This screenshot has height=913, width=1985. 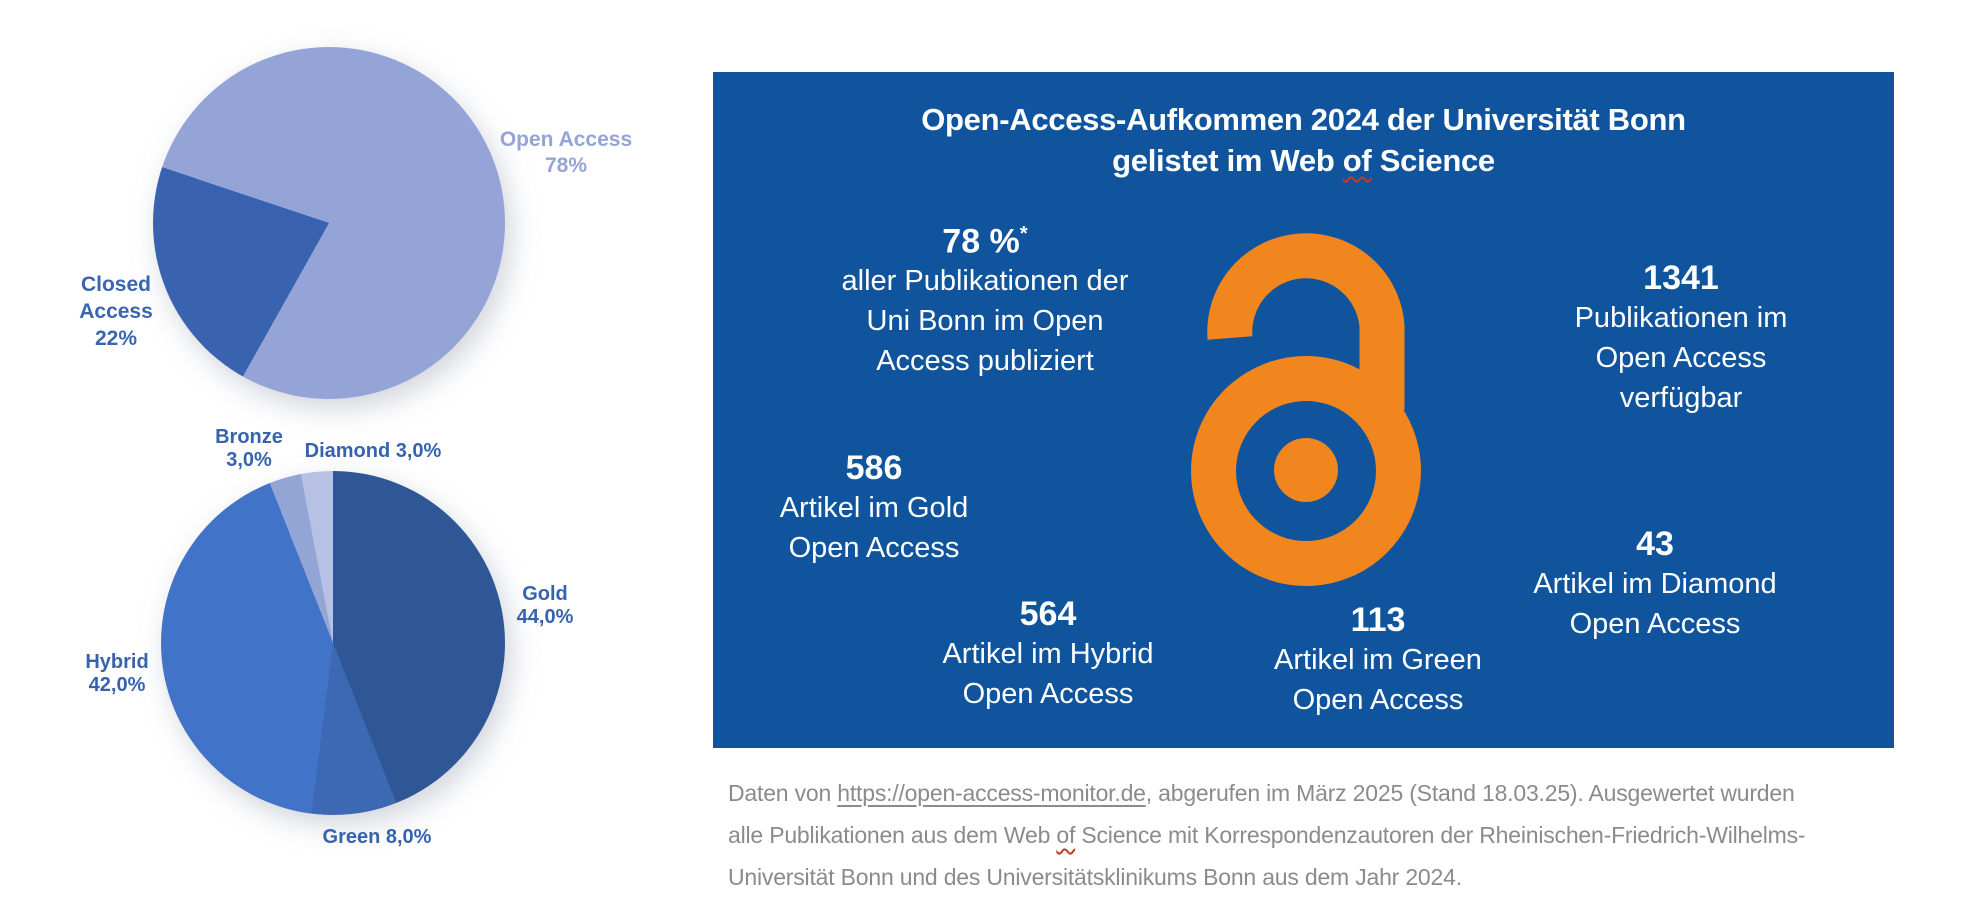 I want to click on footnote-asterisk: *, so click(x=1023, y=234).